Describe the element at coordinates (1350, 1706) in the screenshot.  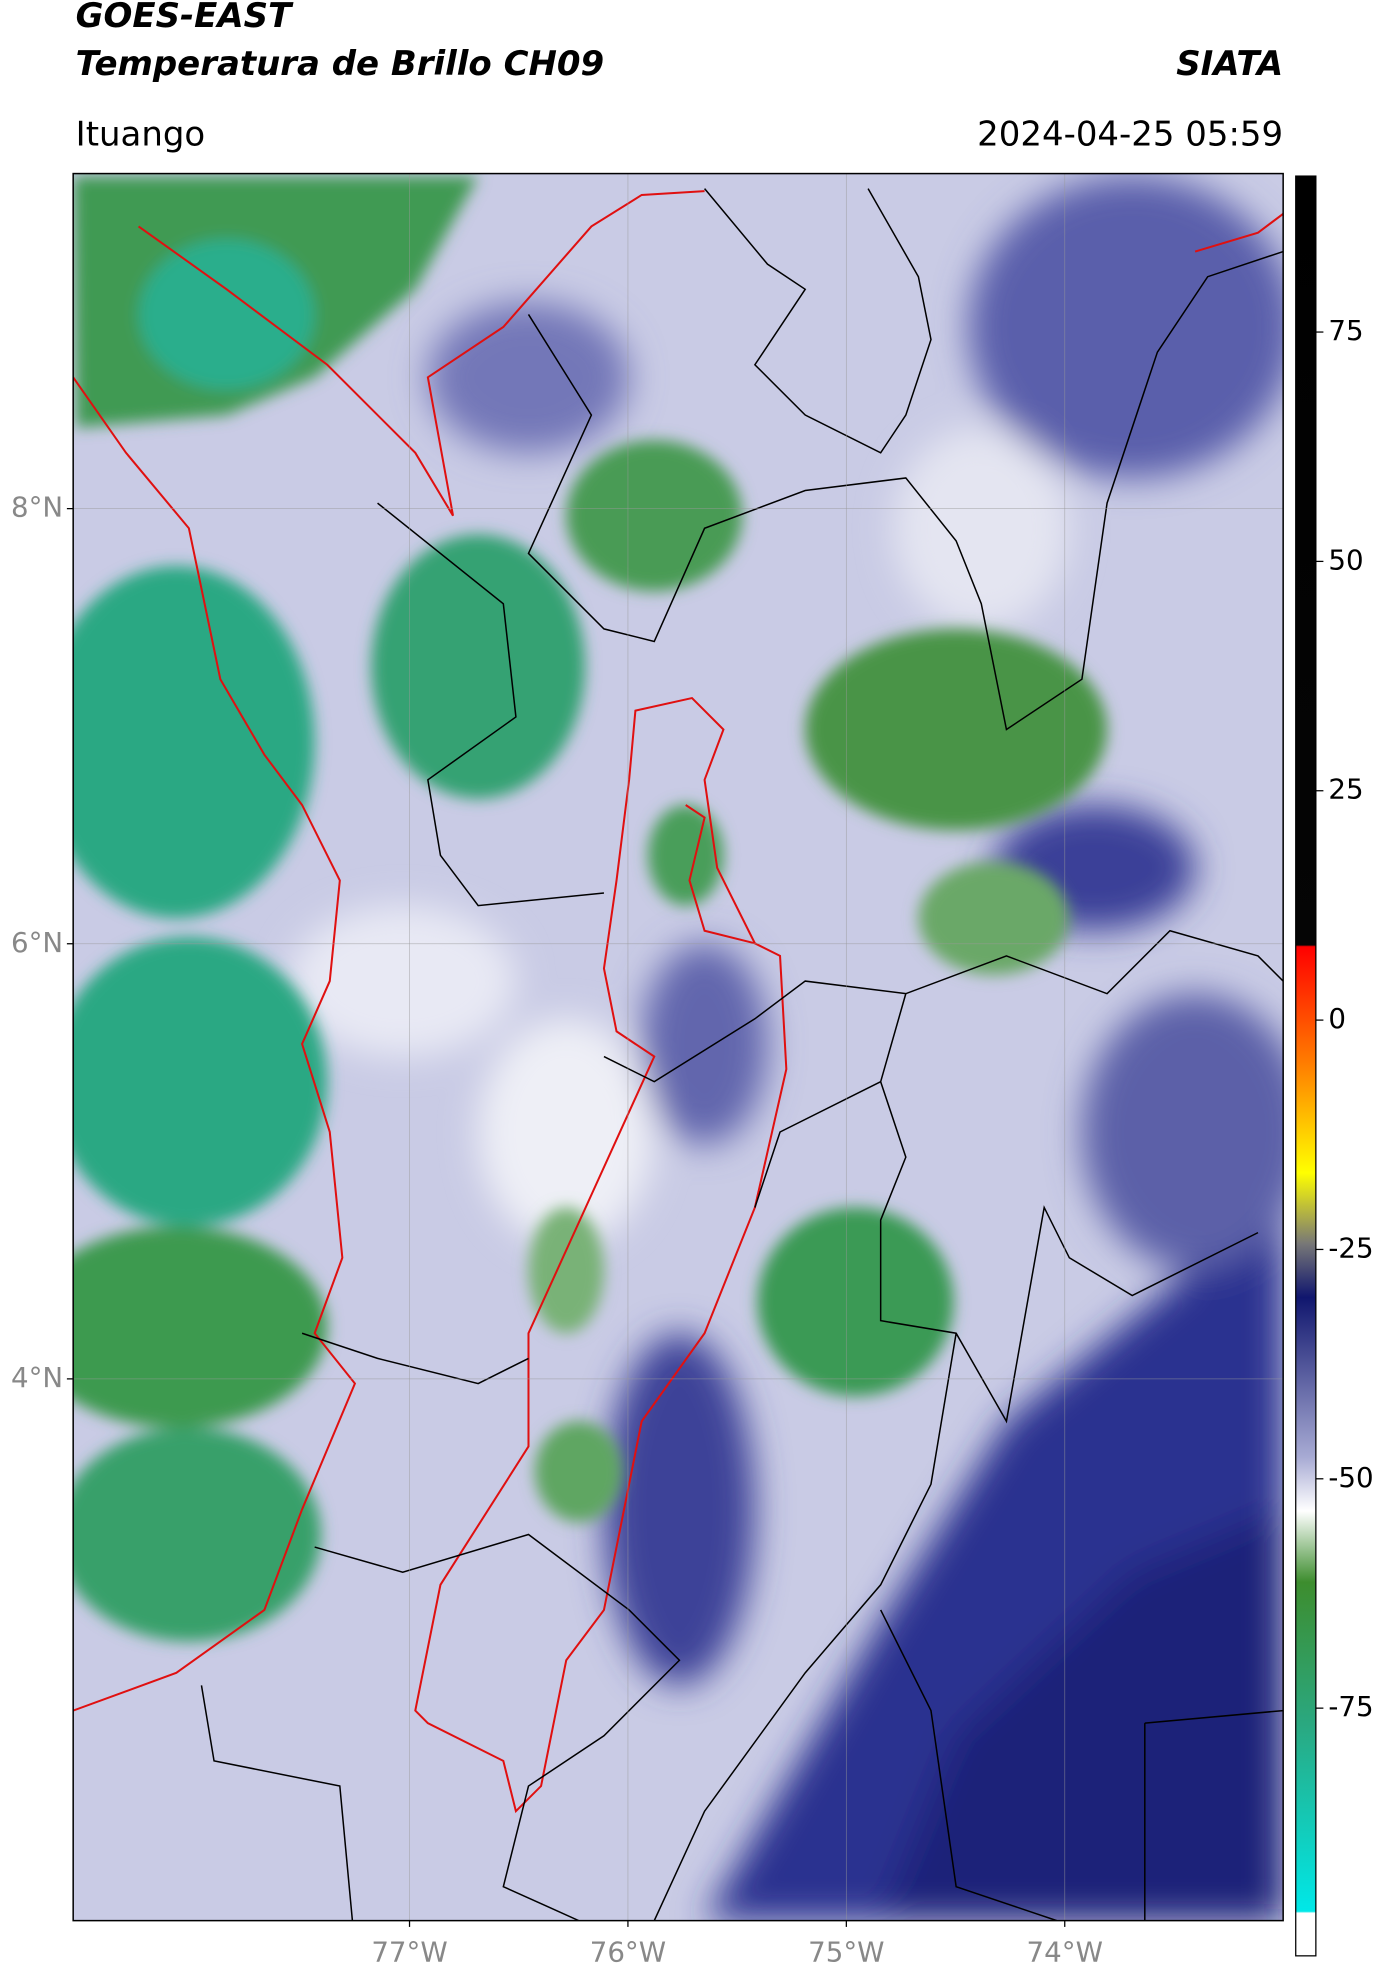
I see `colorbar-tick-label: -75` at that location.